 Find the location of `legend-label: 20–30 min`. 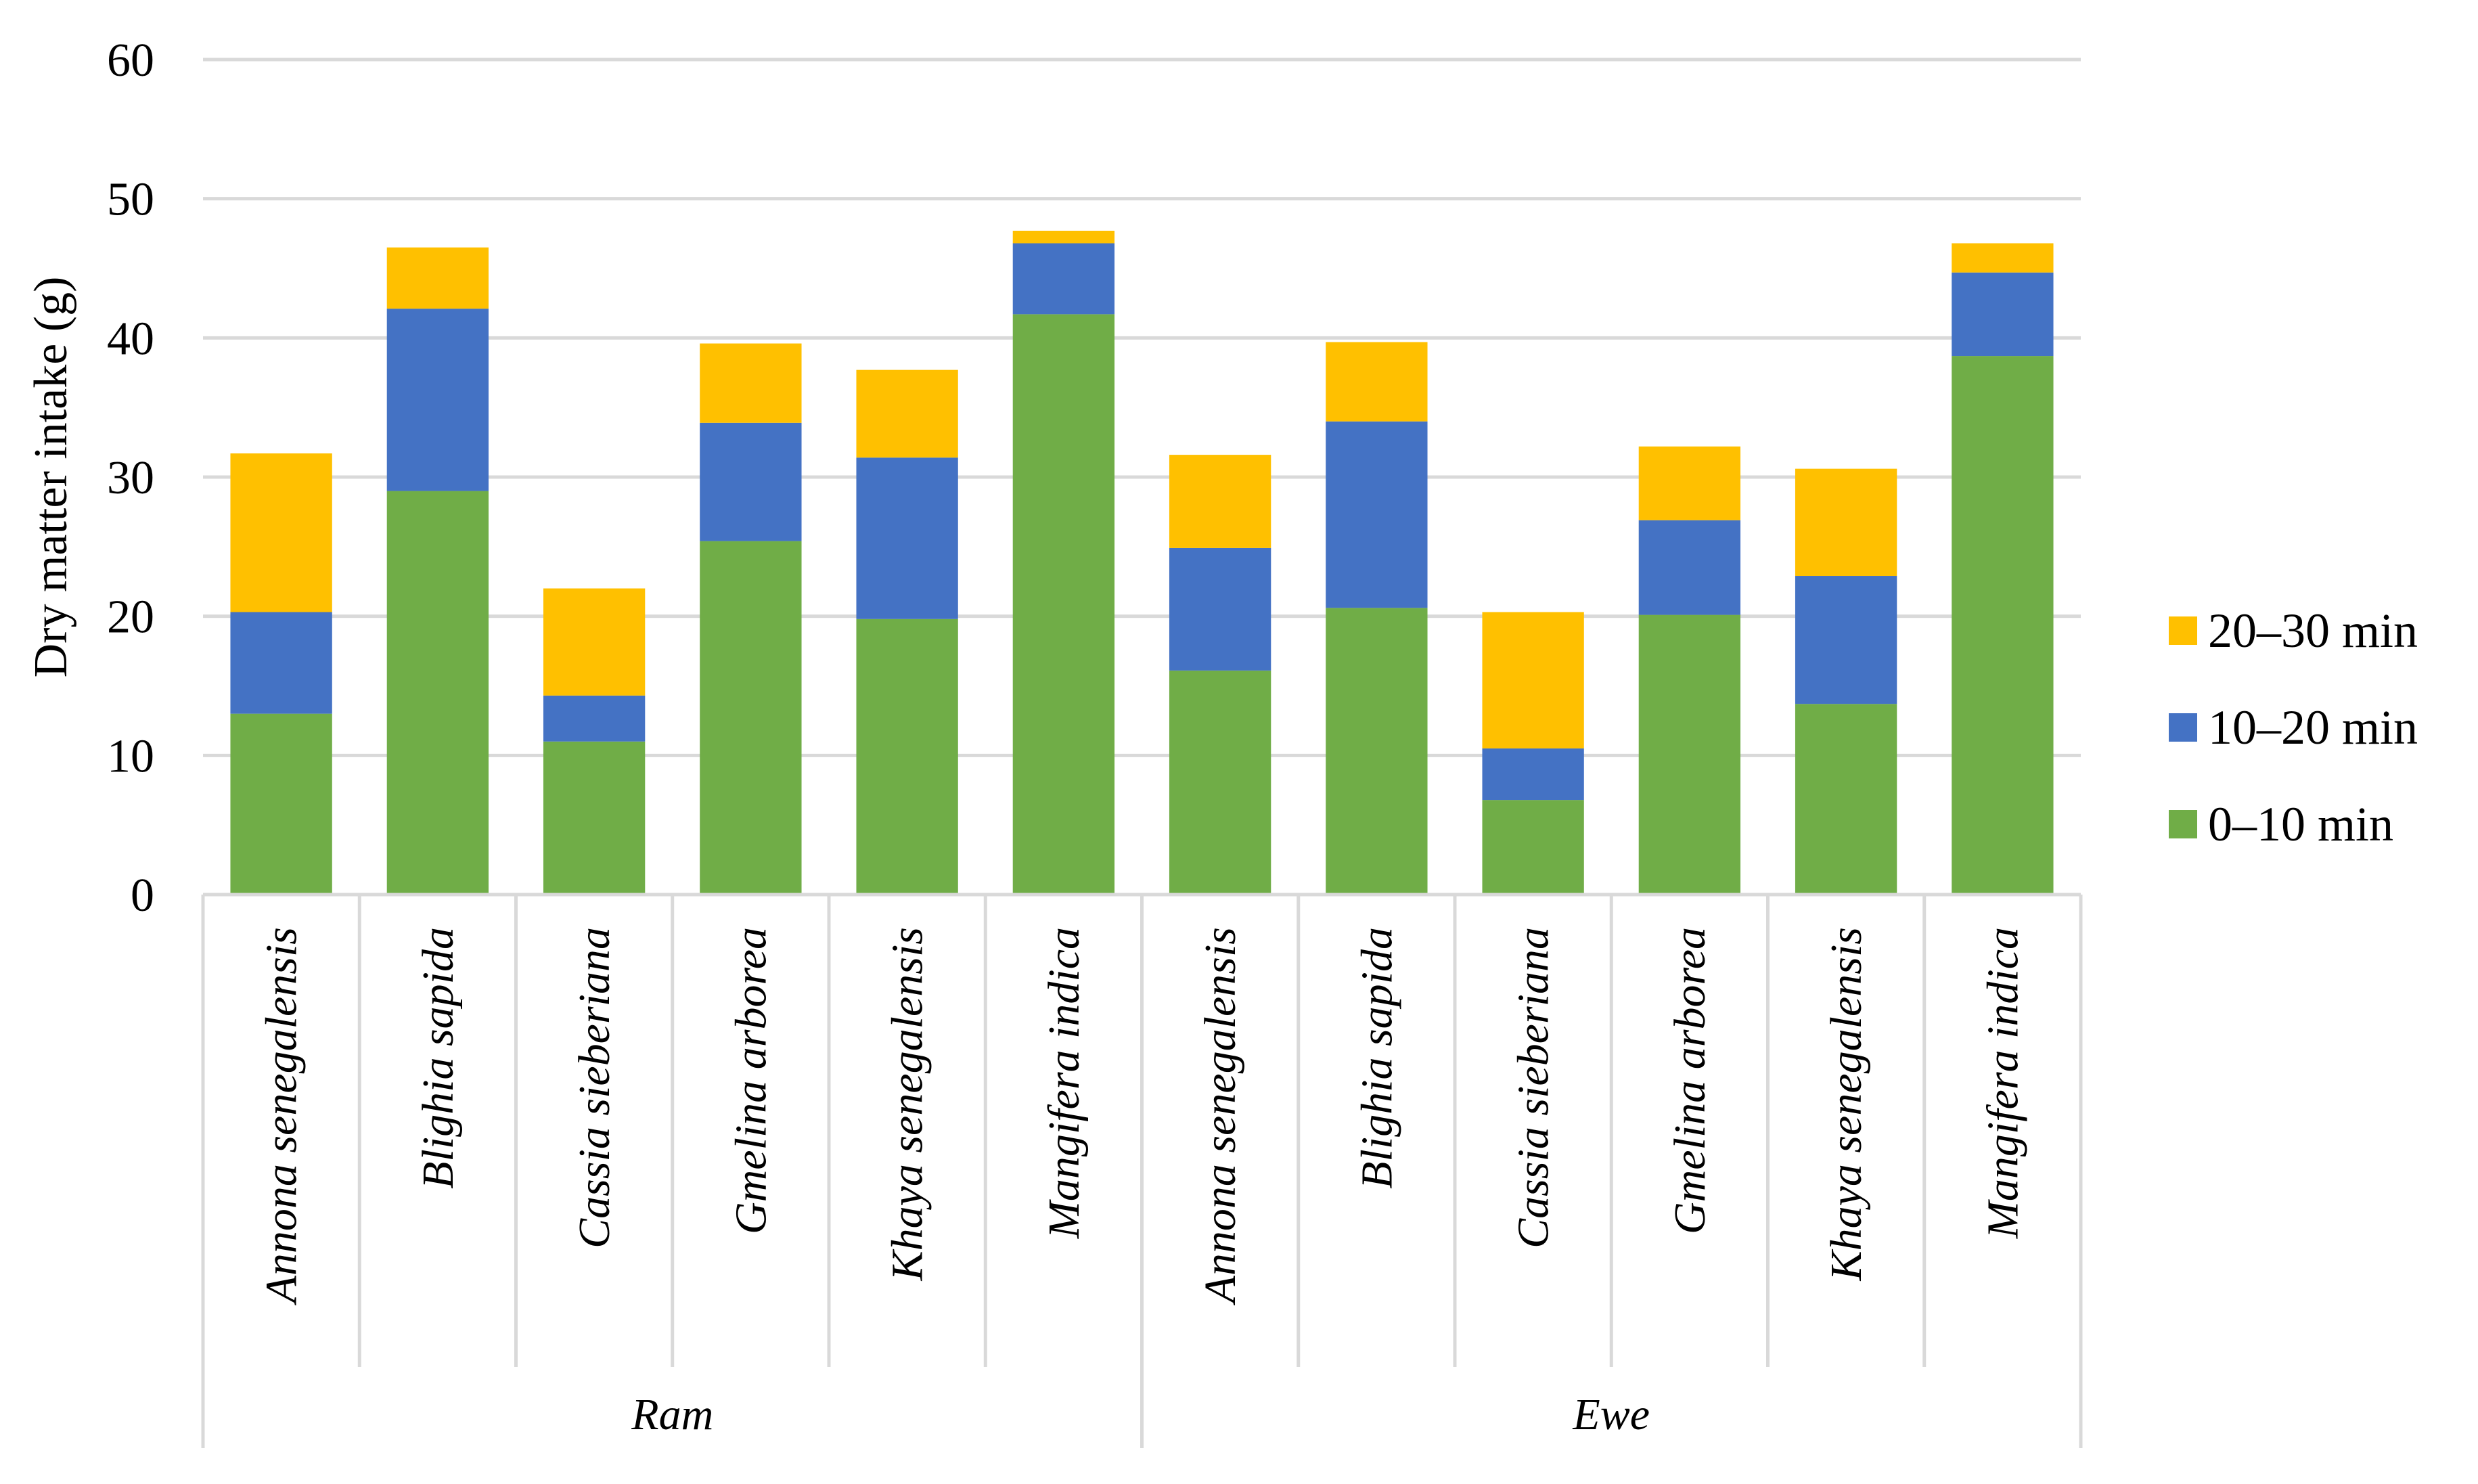

legend-label: 20–30 min is located at coordinates (2313, 631).